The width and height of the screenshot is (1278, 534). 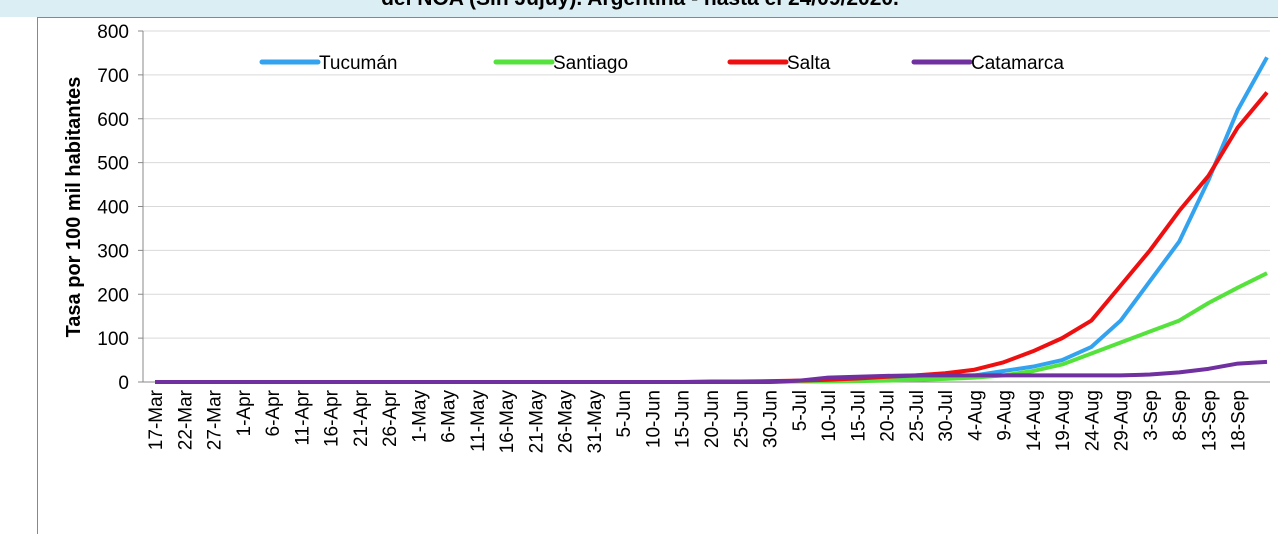 What do you see at coordinates (113, 208) in the screenshot?
I see `y-tick-label: 400` at bounding box center [113, 208].